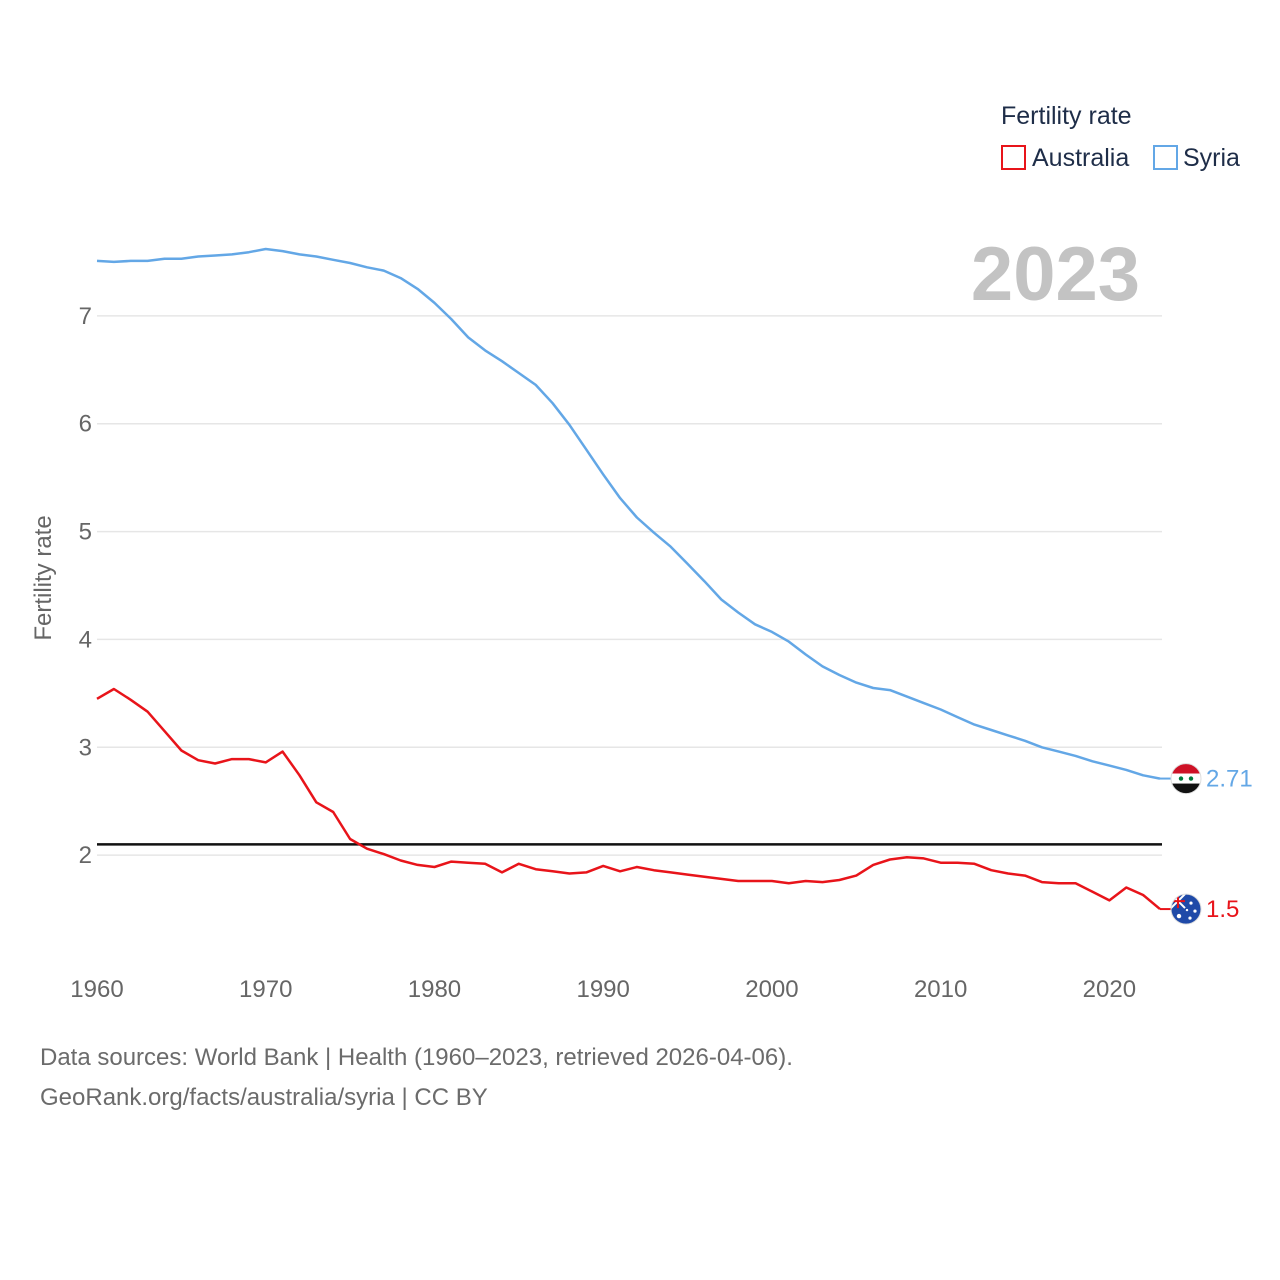 The image size is (1280, 1280). I want to click on y-tick-label-6: 6, so click(85, 424).